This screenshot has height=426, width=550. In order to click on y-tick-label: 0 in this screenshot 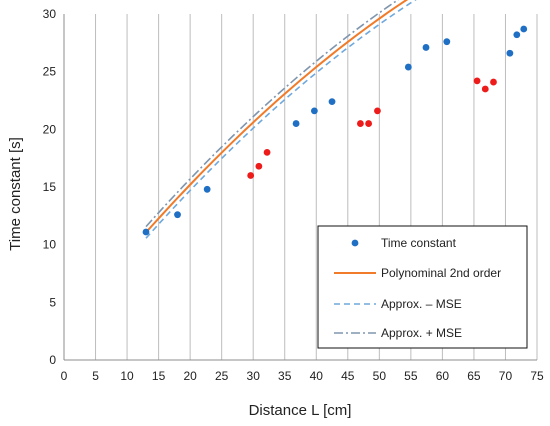, I will do `click(52, 360)`.